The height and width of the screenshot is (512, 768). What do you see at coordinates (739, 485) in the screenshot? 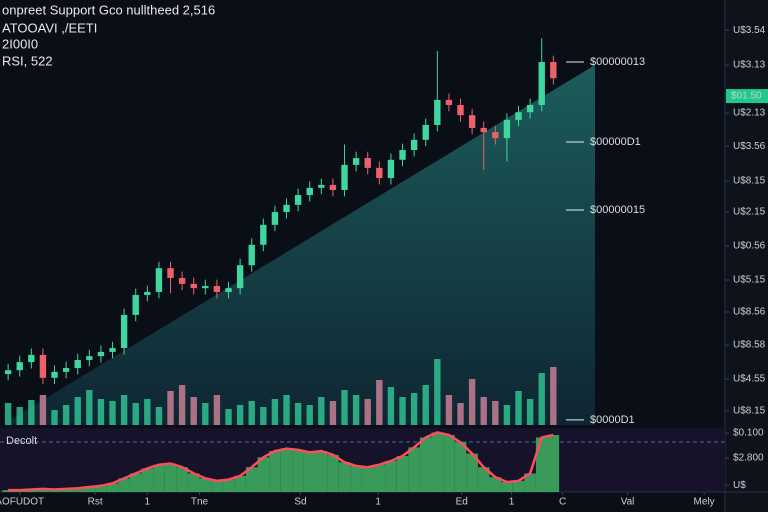
I see `indicator-tick-label: U$` at bounding box center [739, 485].